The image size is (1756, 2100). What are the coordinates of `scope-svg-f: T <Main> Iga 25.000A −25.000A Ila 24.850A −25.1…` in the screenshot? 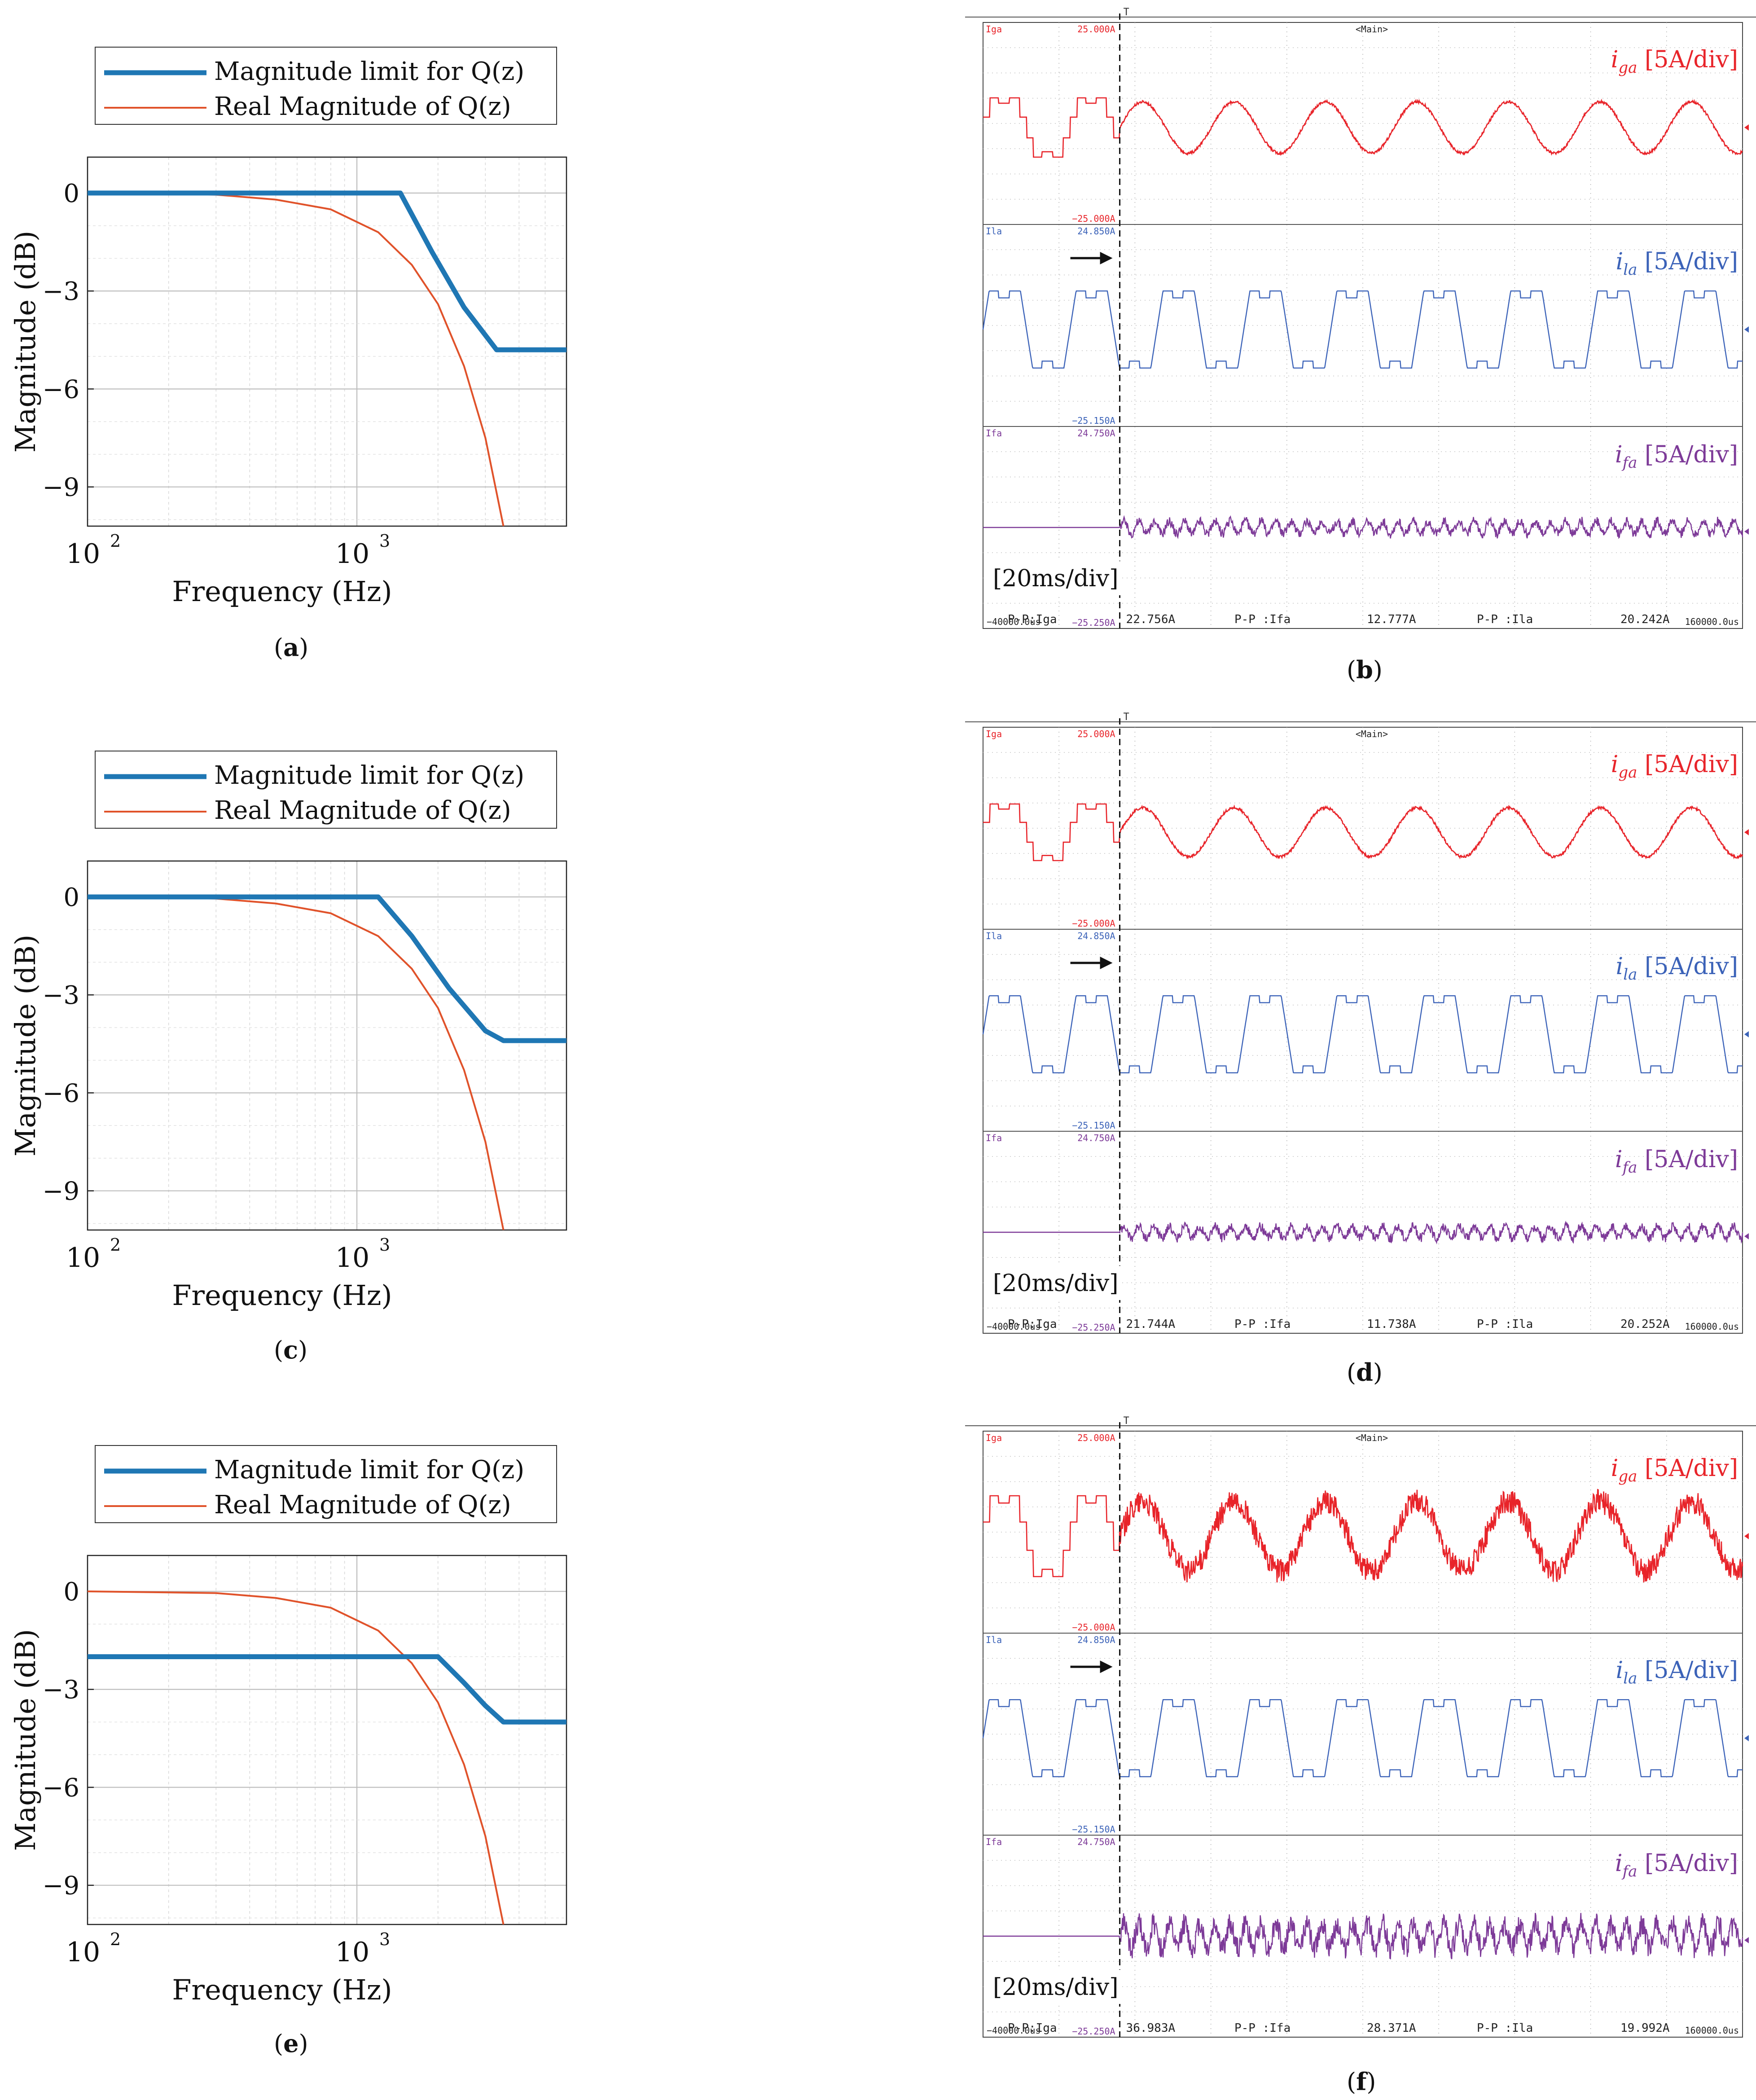 It's located at (1360, 1726).